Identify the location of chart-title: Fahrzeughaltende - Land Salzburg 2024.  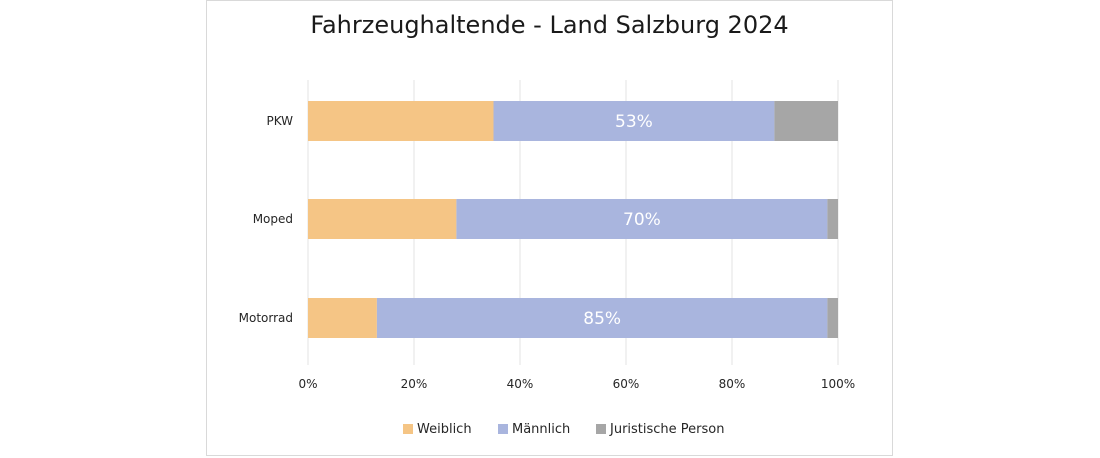
(549, 25).